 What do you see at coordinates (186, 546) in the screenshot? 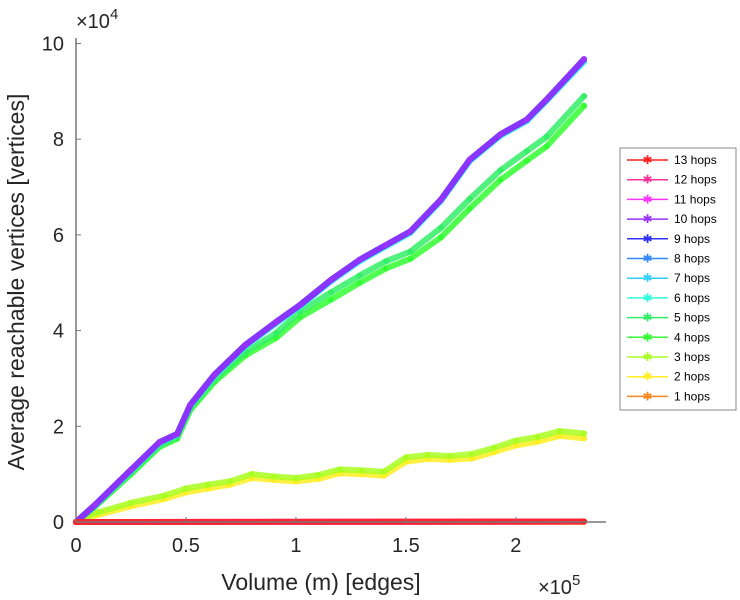
I see `x-tick-label: 0.5` at bounding box center [186, 546].